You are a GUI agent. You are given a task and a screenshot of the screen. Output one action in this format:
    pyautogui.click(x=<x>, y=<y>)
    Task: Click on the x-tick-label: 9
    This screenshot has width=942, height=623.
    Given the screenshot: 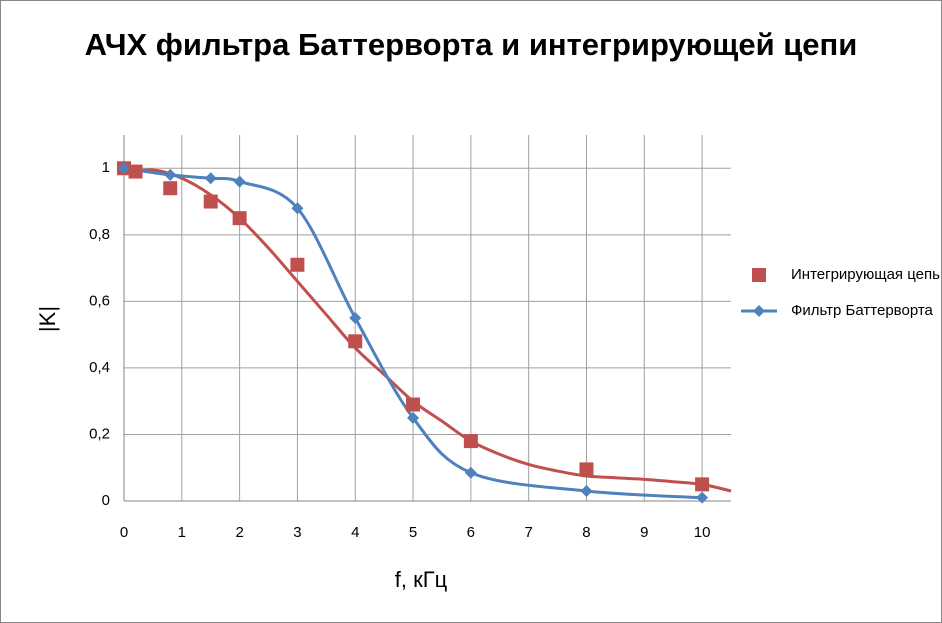 What is the action you would take?
    pyautogui.click(x=644, y=532)
    